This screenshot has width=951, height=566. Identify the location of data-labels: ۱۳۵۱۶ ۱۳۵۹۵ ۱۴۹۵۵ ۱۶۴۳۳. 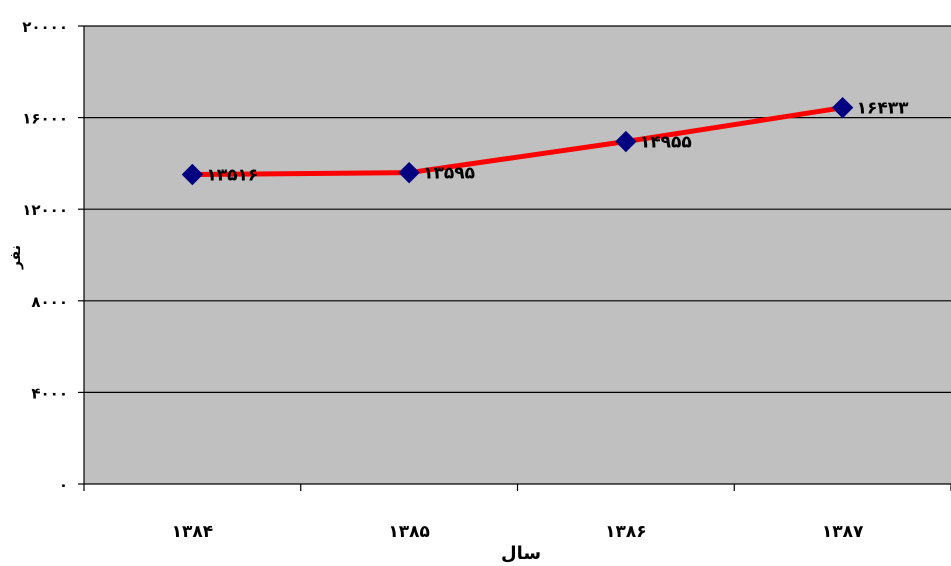
(557, 142).